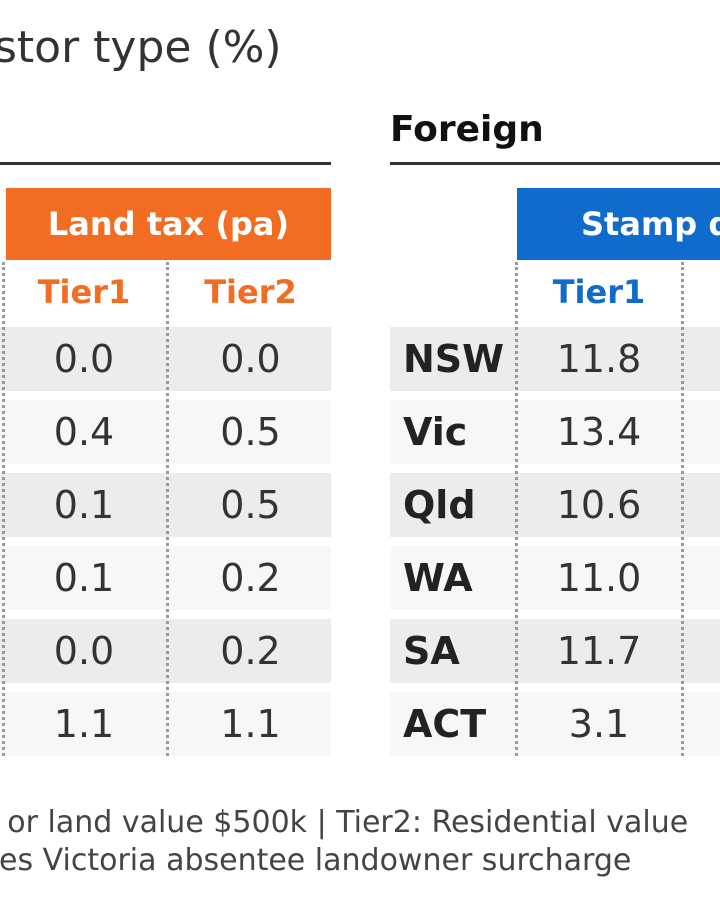 The image size is (720, 900). Describe the element at coordinates (599, 578) in the screenshot. I see `stamp-duty-tier1-value: 11.0` at that location.